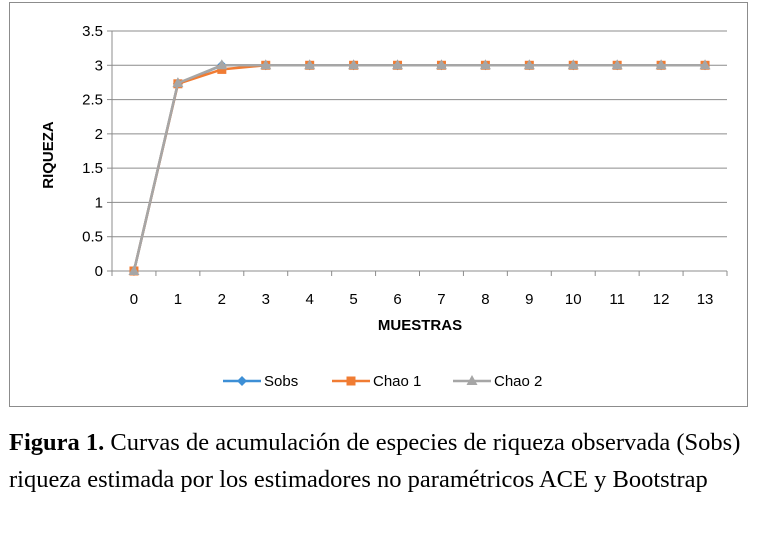 The width and height of the screenshot is (765, 543). I want to click on y-tick-label: 1.5, so click(92, 168).